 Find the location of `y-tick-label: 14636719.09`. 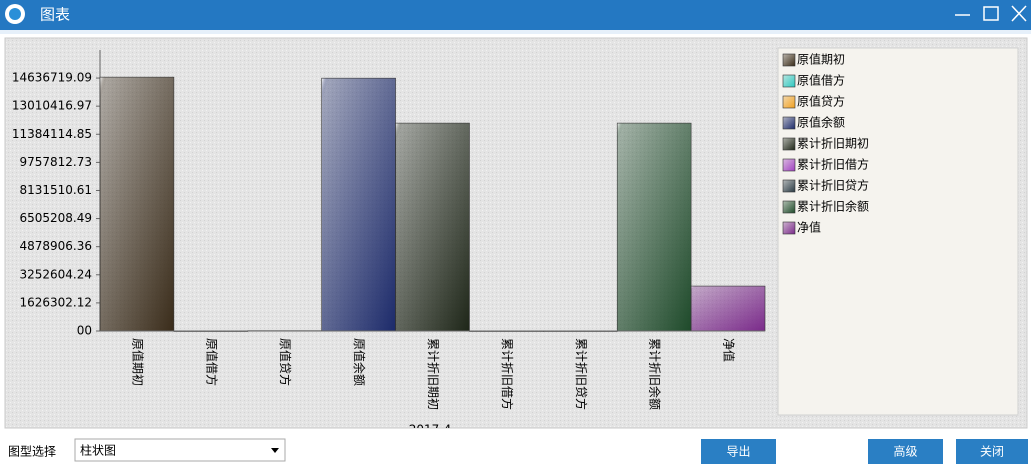

y-tick-label: 14636719.09 is located at coordinates (52, 78).